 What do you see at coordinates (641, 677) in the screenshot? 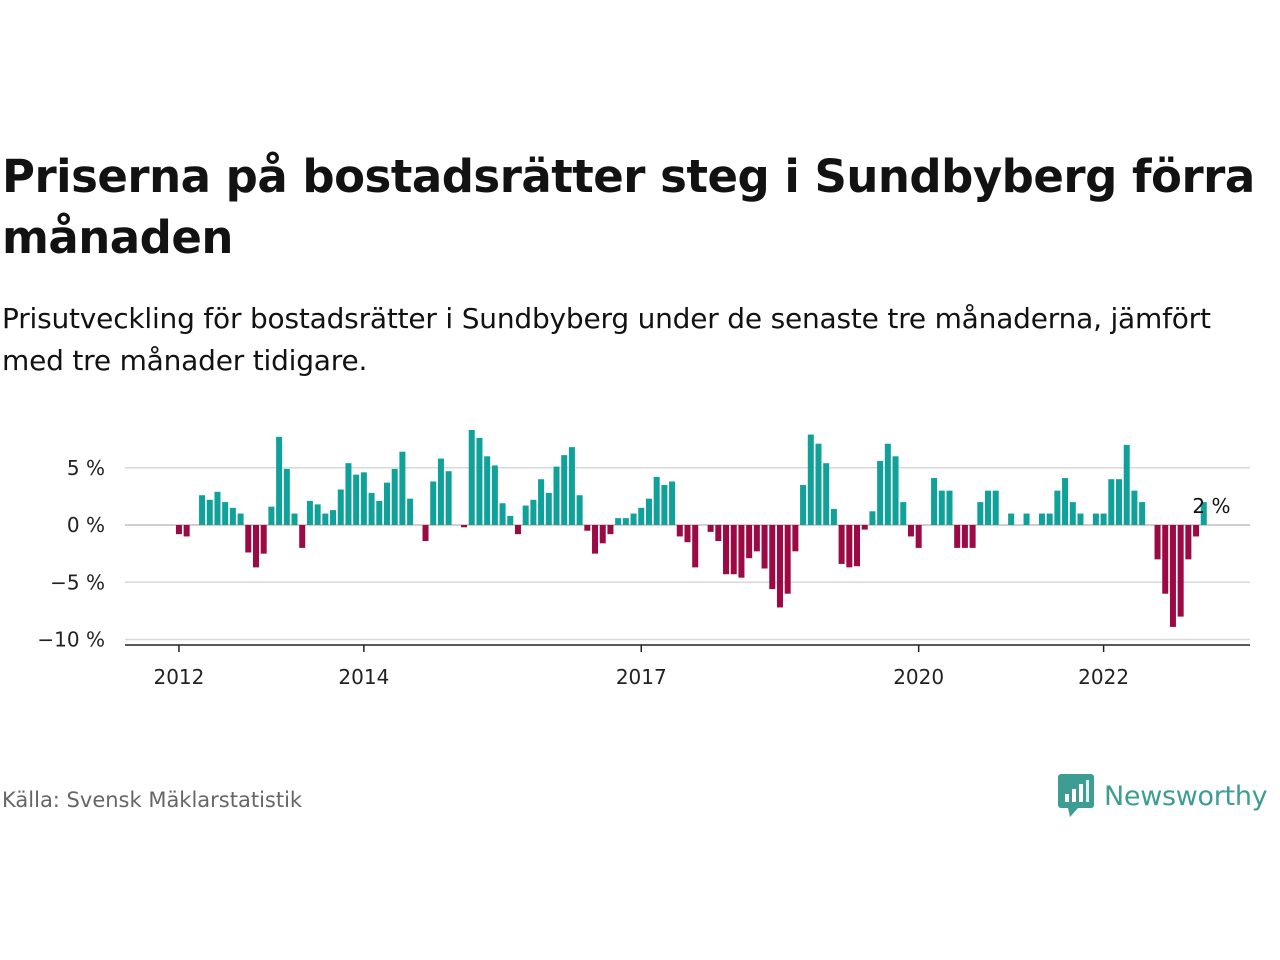
I see `x-tick-label: 2017` at bounding box center [641, 677].